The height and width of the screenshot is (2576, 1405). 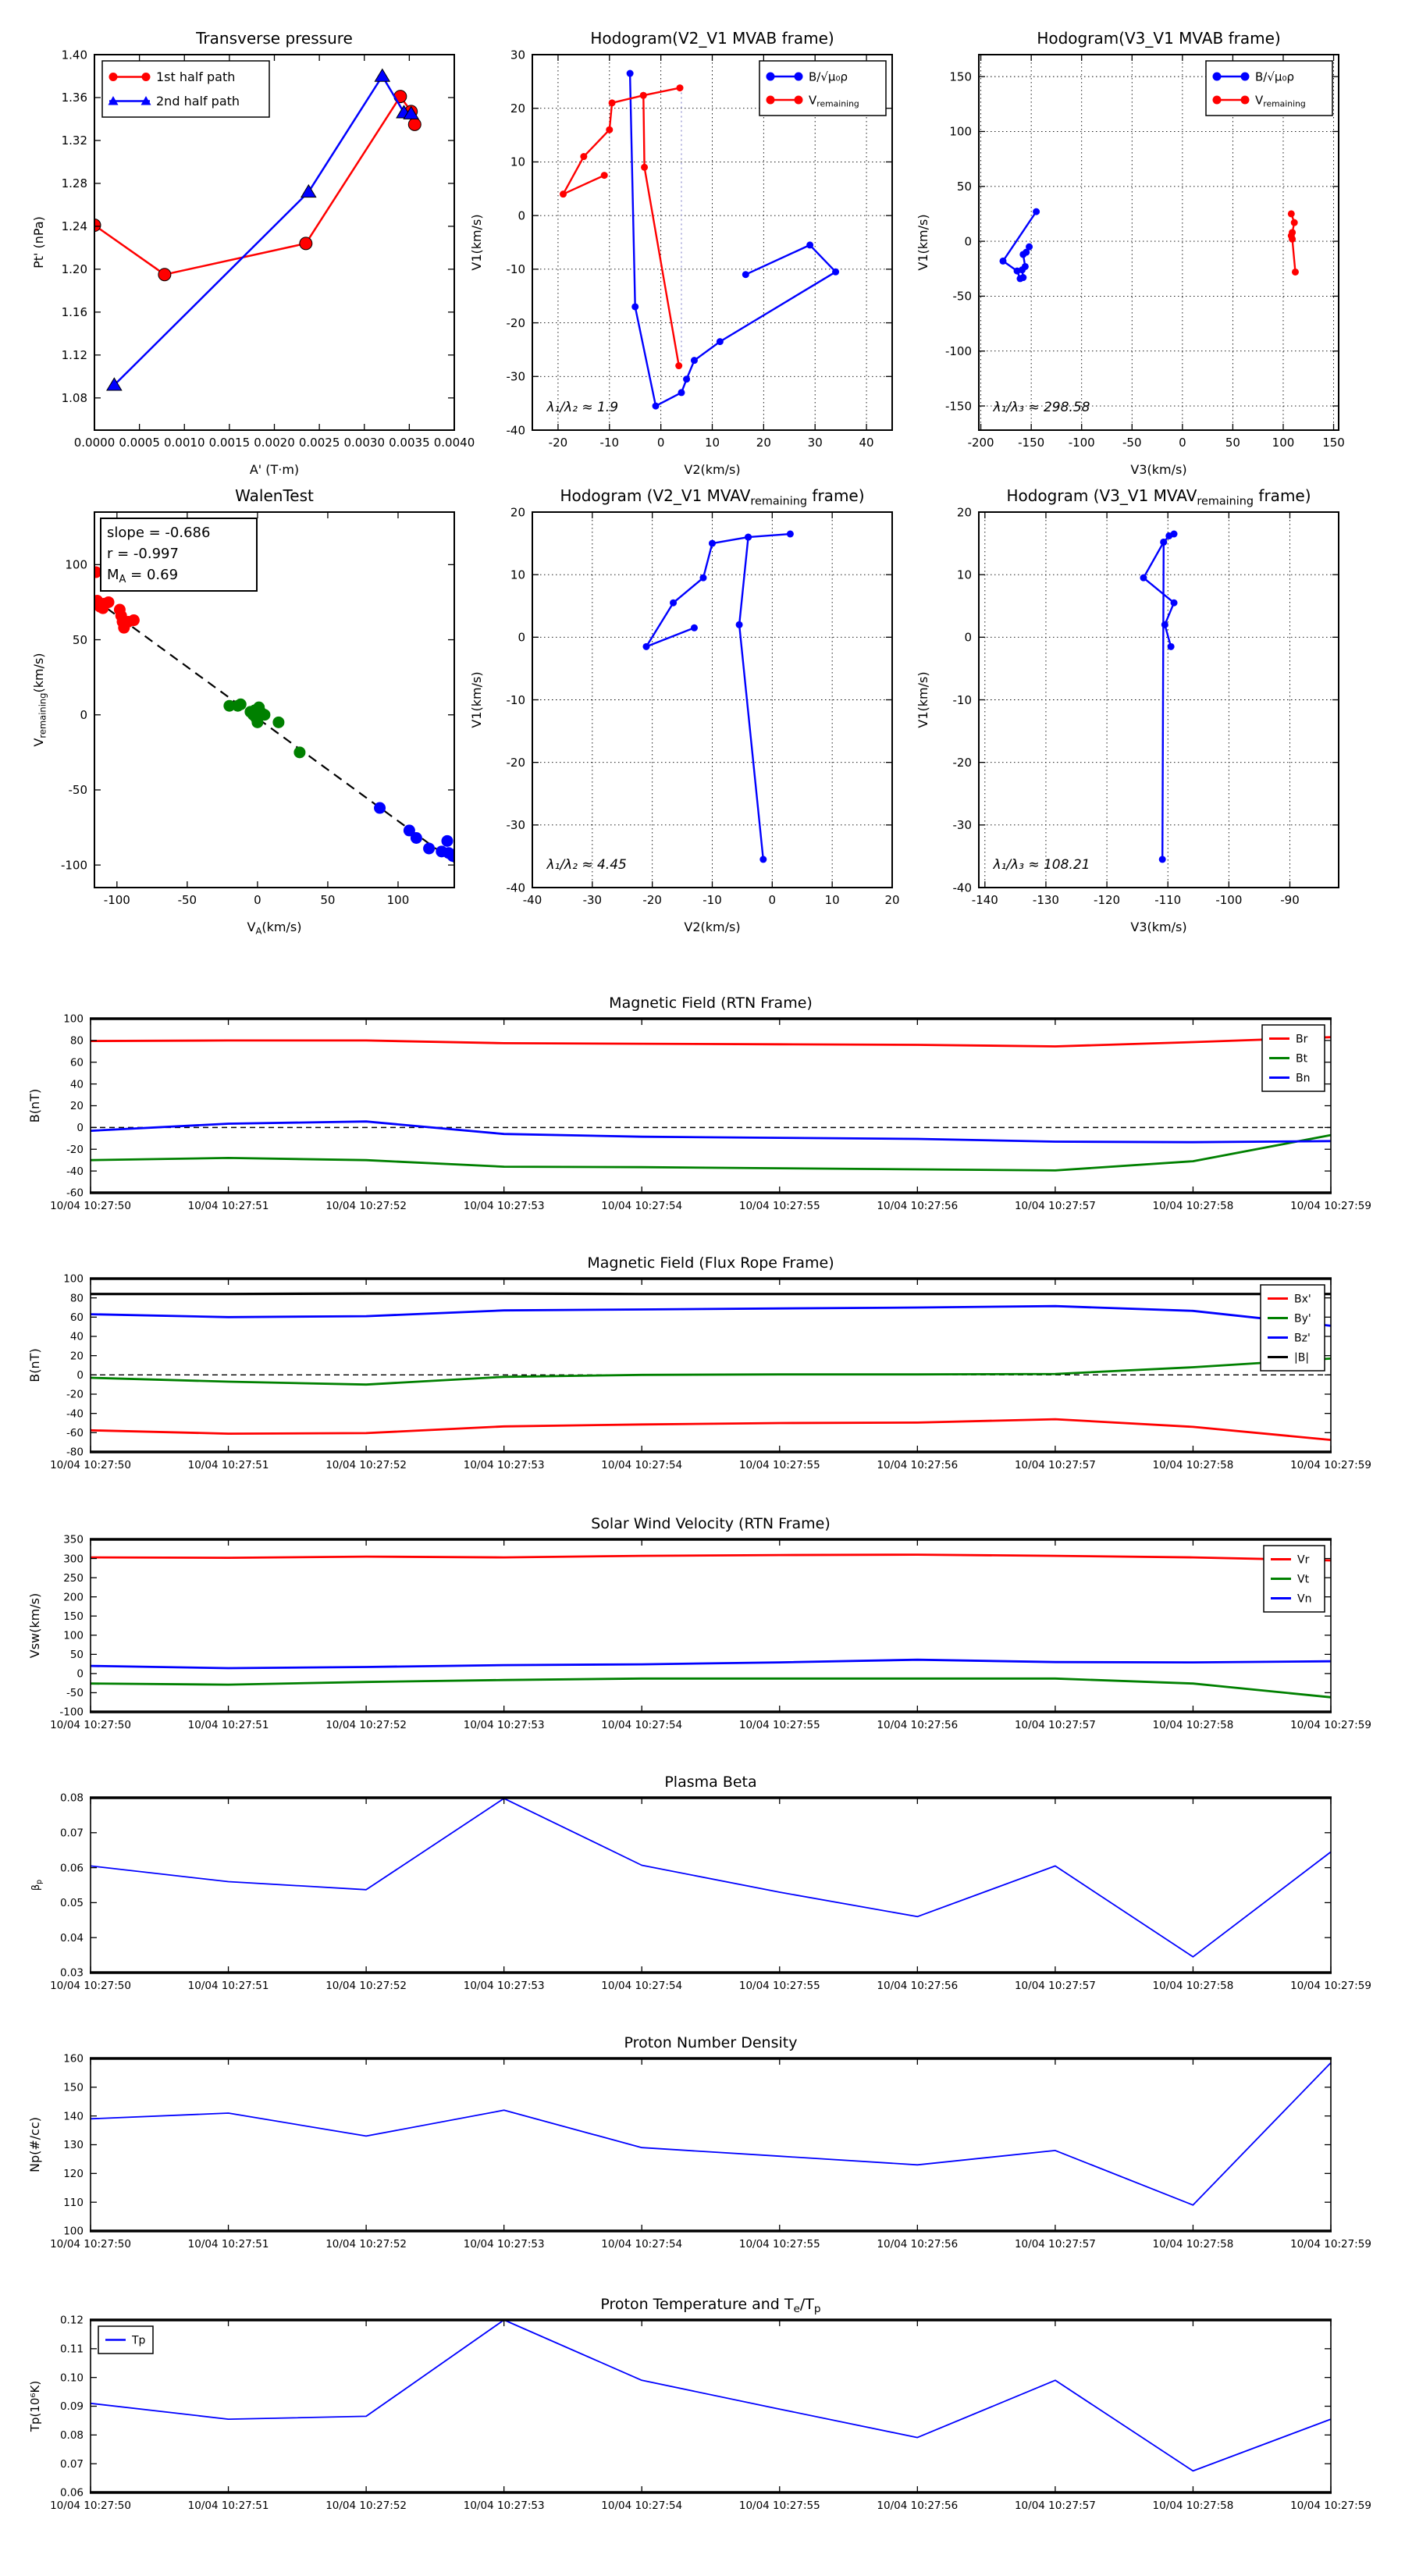 I want to click on x-tick-label: 0, so click(x=1182, y=443).